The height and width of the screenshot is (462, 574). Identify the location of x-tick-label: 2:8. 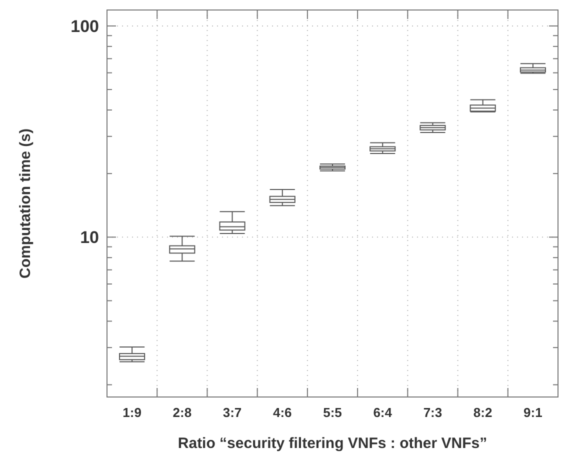
(182, 412).